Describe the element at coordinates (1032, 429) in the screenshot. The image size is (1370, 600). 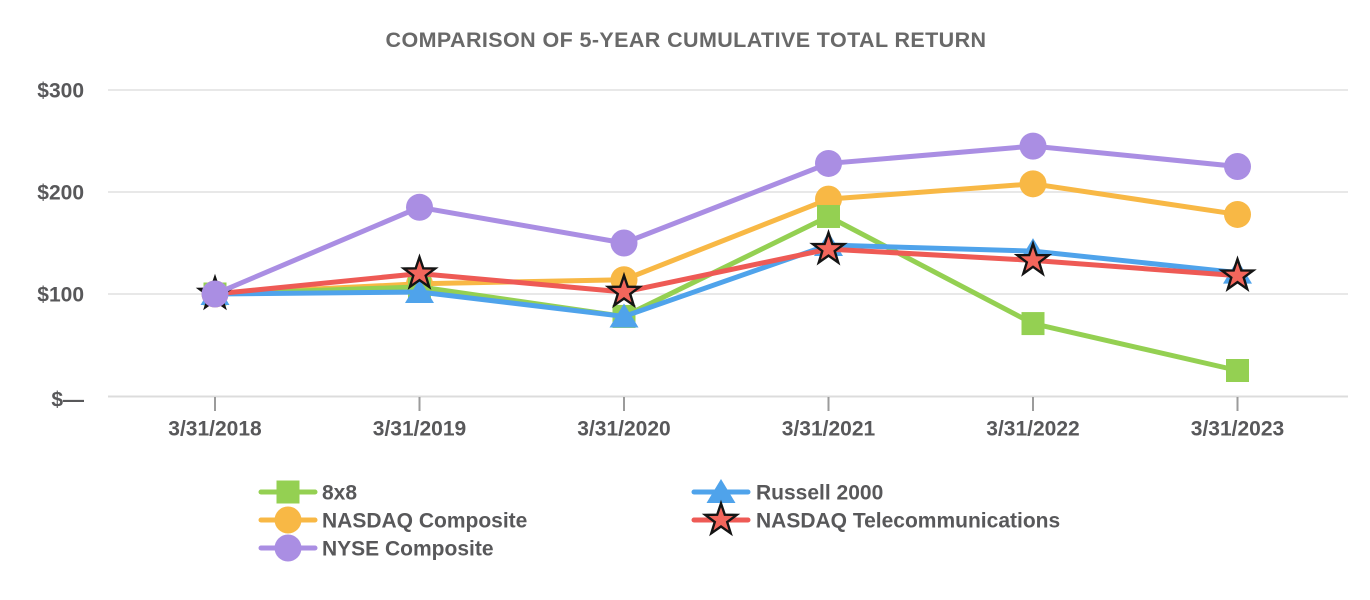
I see `x-tick-label: 3/31/2022` at that location.